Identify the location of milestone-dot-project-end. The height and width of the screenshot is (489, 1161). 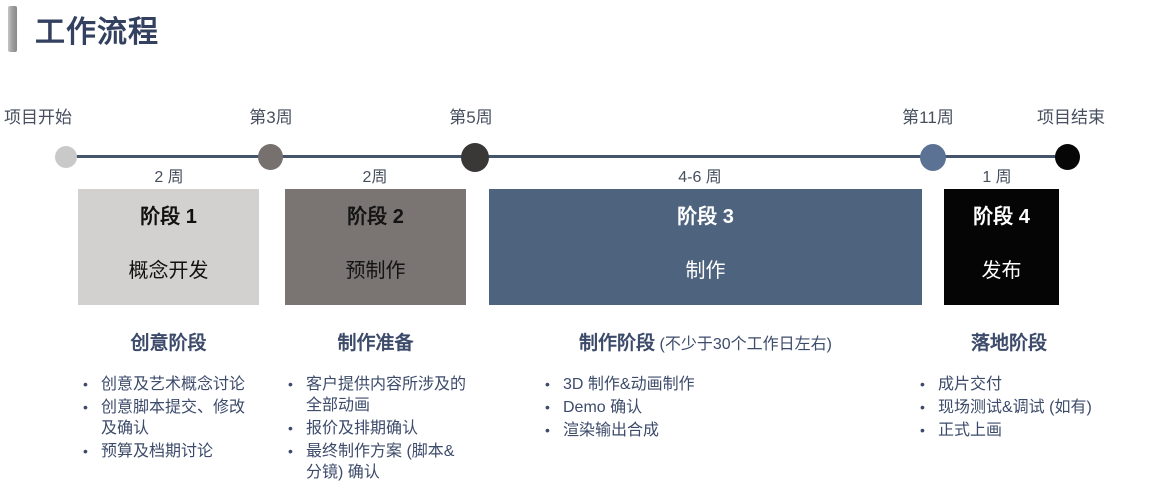
(1067, 157).